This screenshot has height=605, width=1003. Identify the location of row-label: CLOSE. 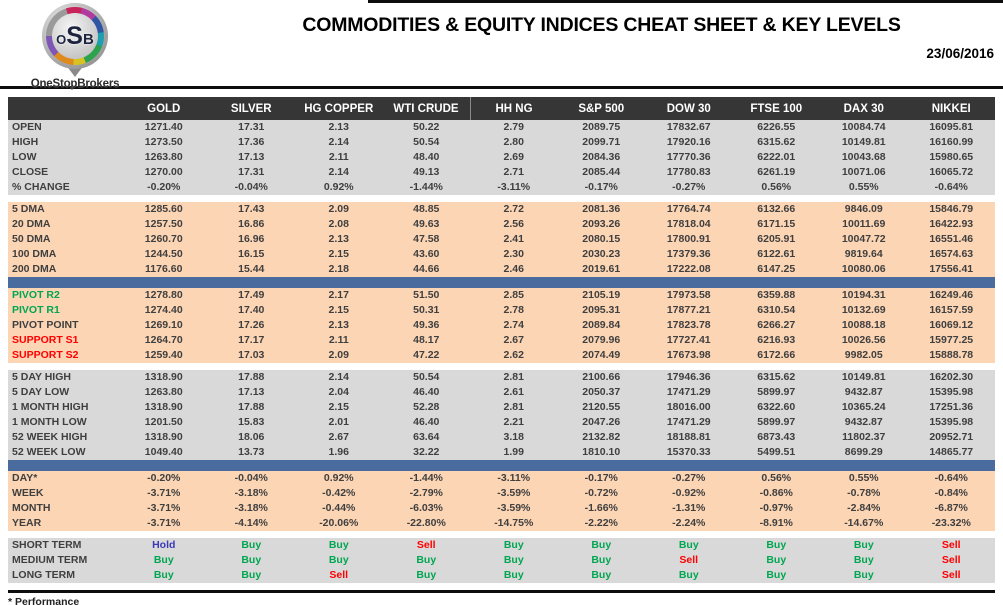
(64, 172).